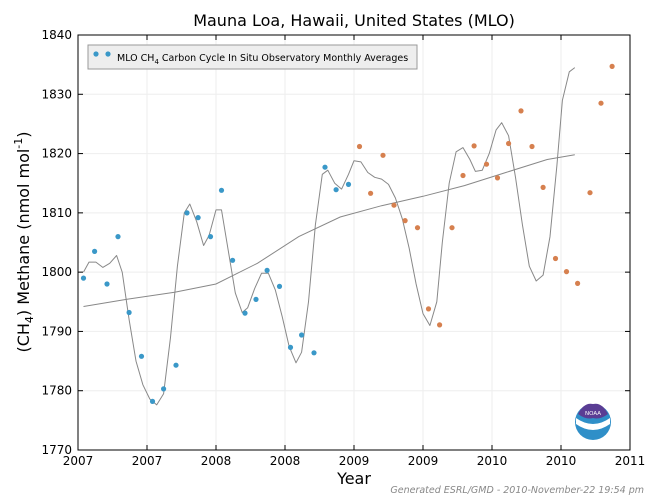 Image resolution: width=650 pixels, height=500 pixels. Describe the element at coordinates (56, 450) in the screenshot. I see `y-tick-label: 1770` at that location.